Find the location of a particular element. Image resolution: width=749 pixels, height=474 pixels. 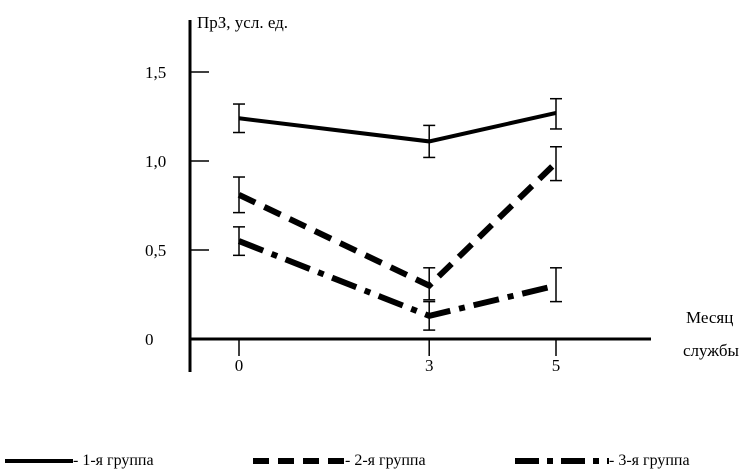

legend-label: - 2-я группа is located at coordinates (385, 460).